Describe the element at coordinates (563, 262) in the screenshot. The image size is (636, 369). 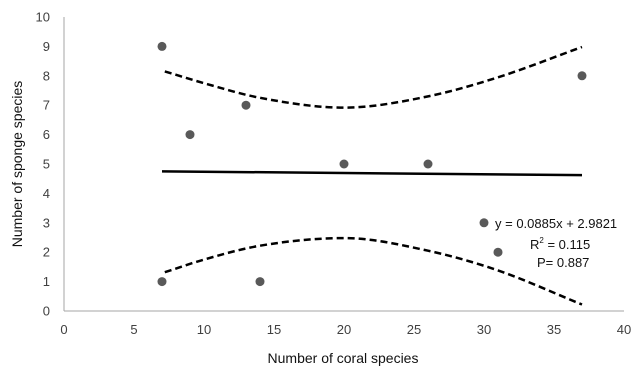
I see `p-value-label: P= 0.887` at that location.